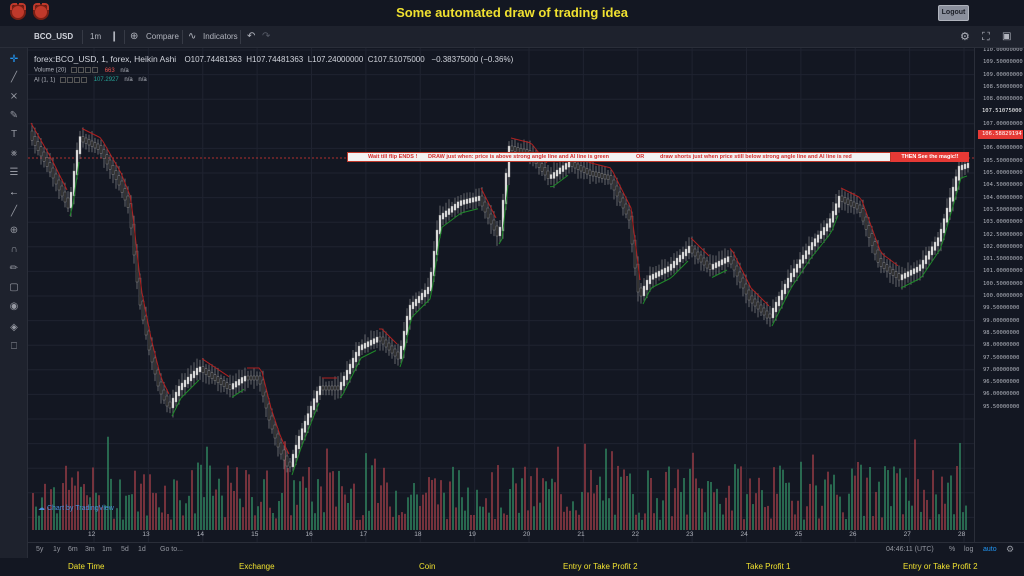 This screenshot has width=1024, height=576. What do you see at coordinates (1003, 296) in the screenshot?
I see `price-tick-label: 100.00000000` at bounding box center [1003, 296].